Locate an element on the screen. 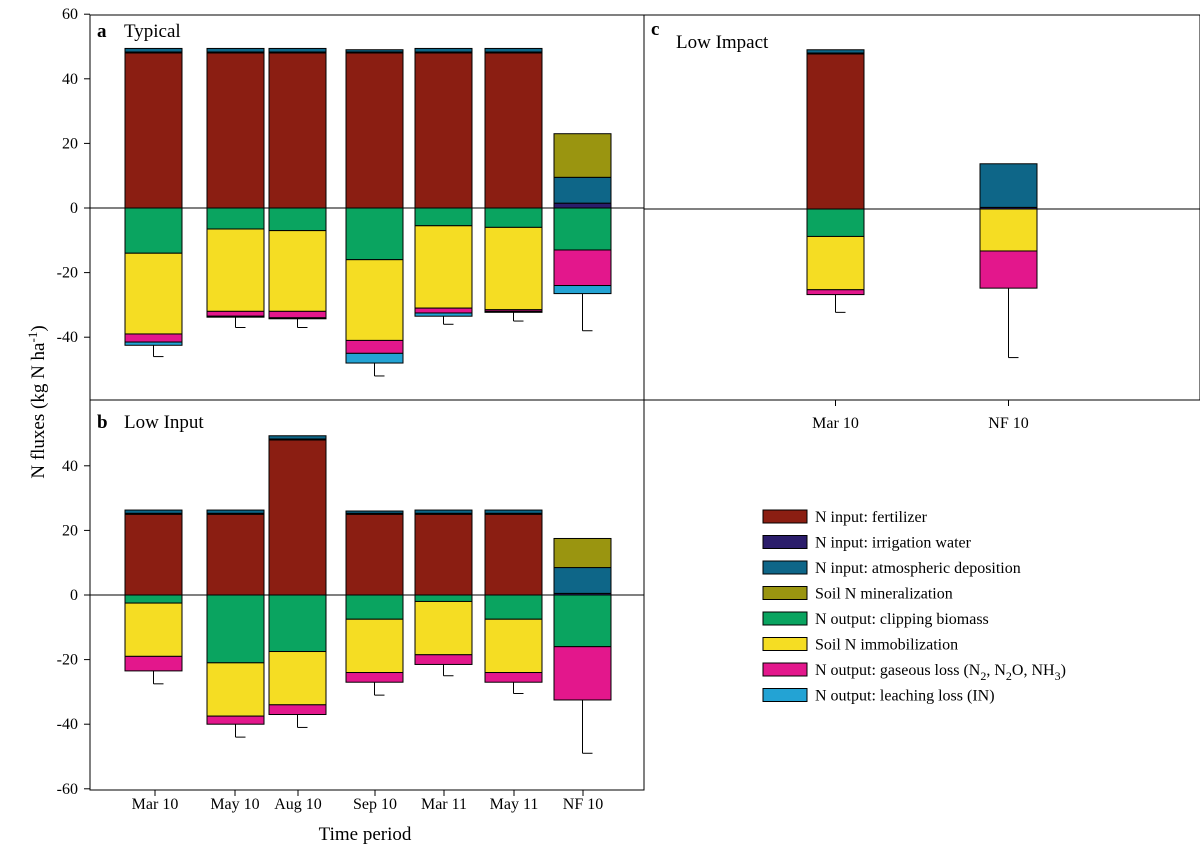  legend-swatch-atm is located at coordinates (785, 567).